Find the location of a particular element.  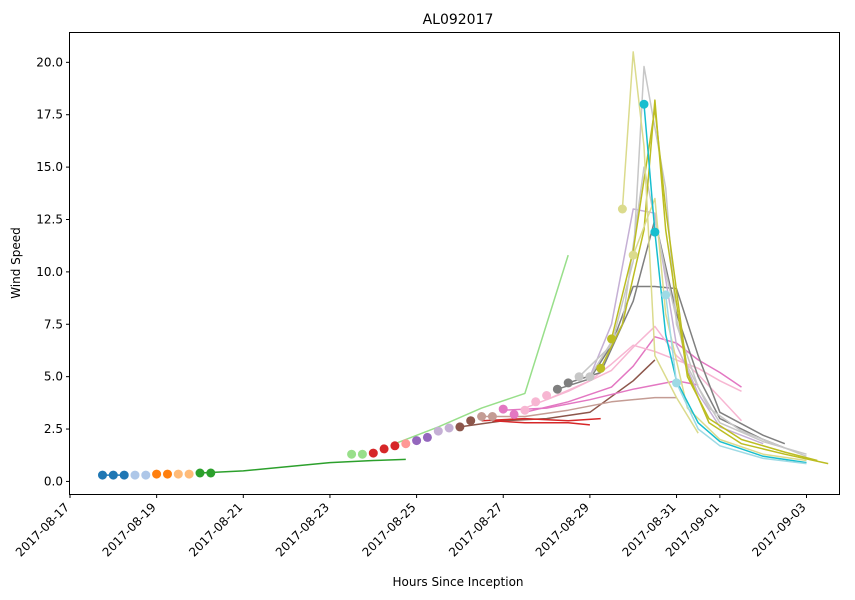

y-axis: 0.0 2.5 5.0 7.5 10.0 12.5 15.0 17.5 20.0 is located at coordinates (53, 271).